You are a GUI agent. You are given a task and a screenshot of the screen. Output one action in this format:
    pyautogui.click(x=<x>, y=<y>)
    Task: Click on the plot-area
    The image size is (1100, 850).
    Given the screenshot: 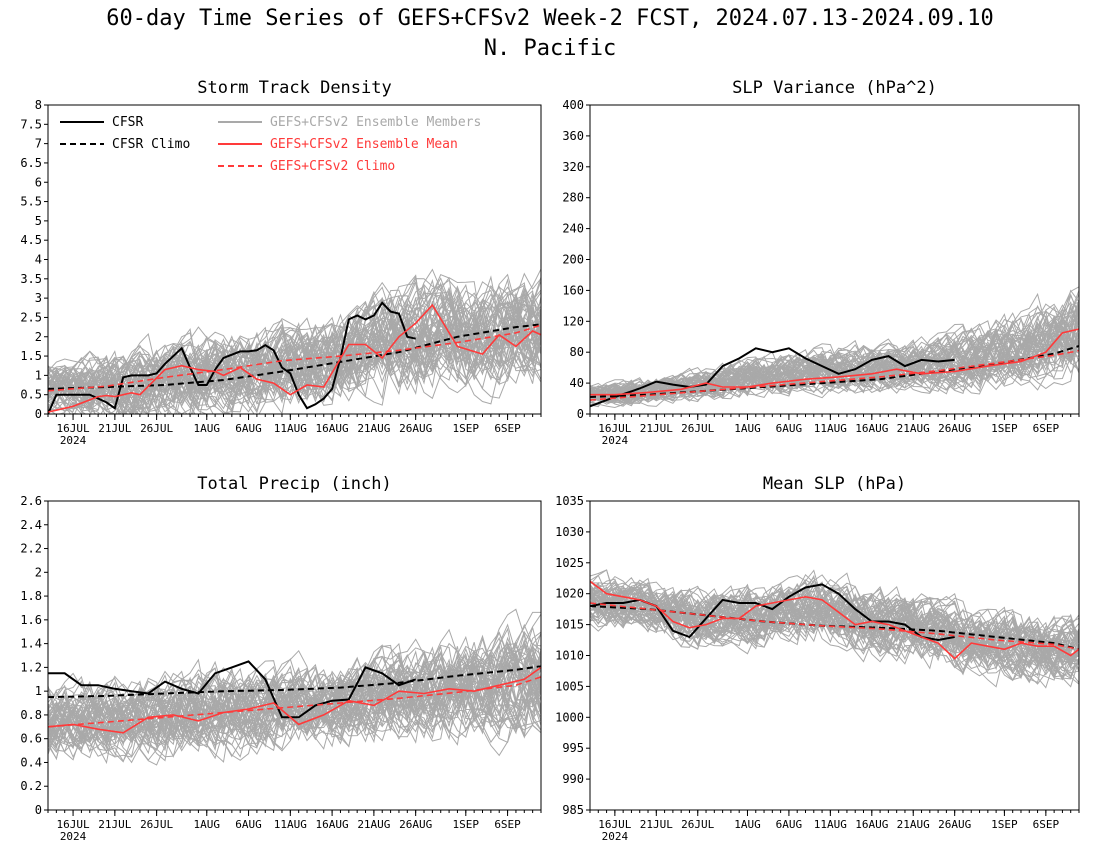 What is the action you would take?
    pyautogui.click(x=294, y=687)
    